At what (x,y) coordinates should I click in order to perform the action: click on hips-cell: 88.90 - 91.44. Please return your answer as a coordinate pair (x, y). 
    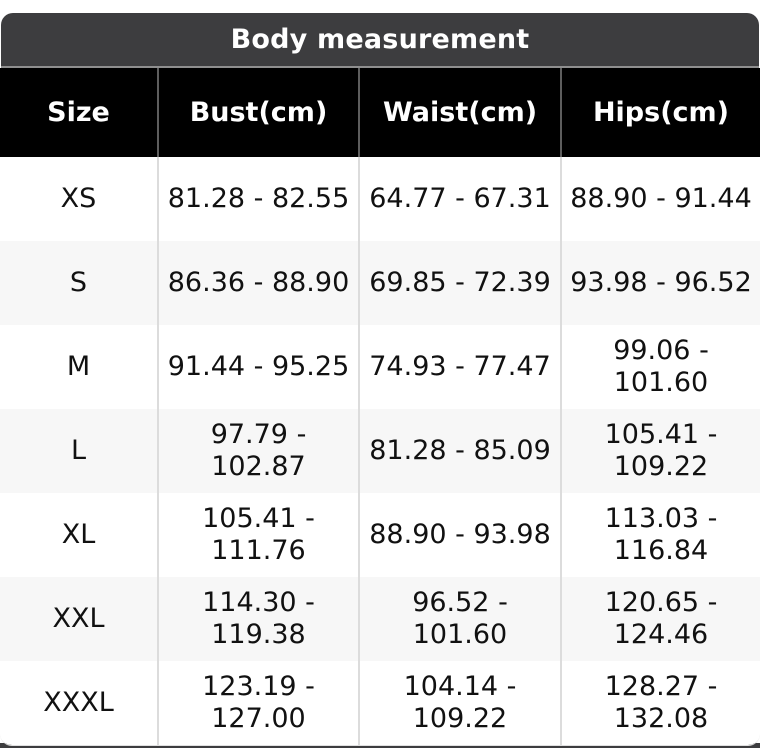
    Looking at the image, I should click on (660, 199).